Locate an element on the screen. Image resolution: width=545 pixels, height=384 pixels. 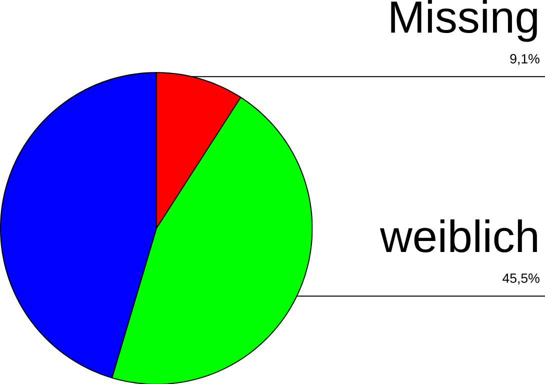
slice-label: Missing is located at coordinates (464, 21).